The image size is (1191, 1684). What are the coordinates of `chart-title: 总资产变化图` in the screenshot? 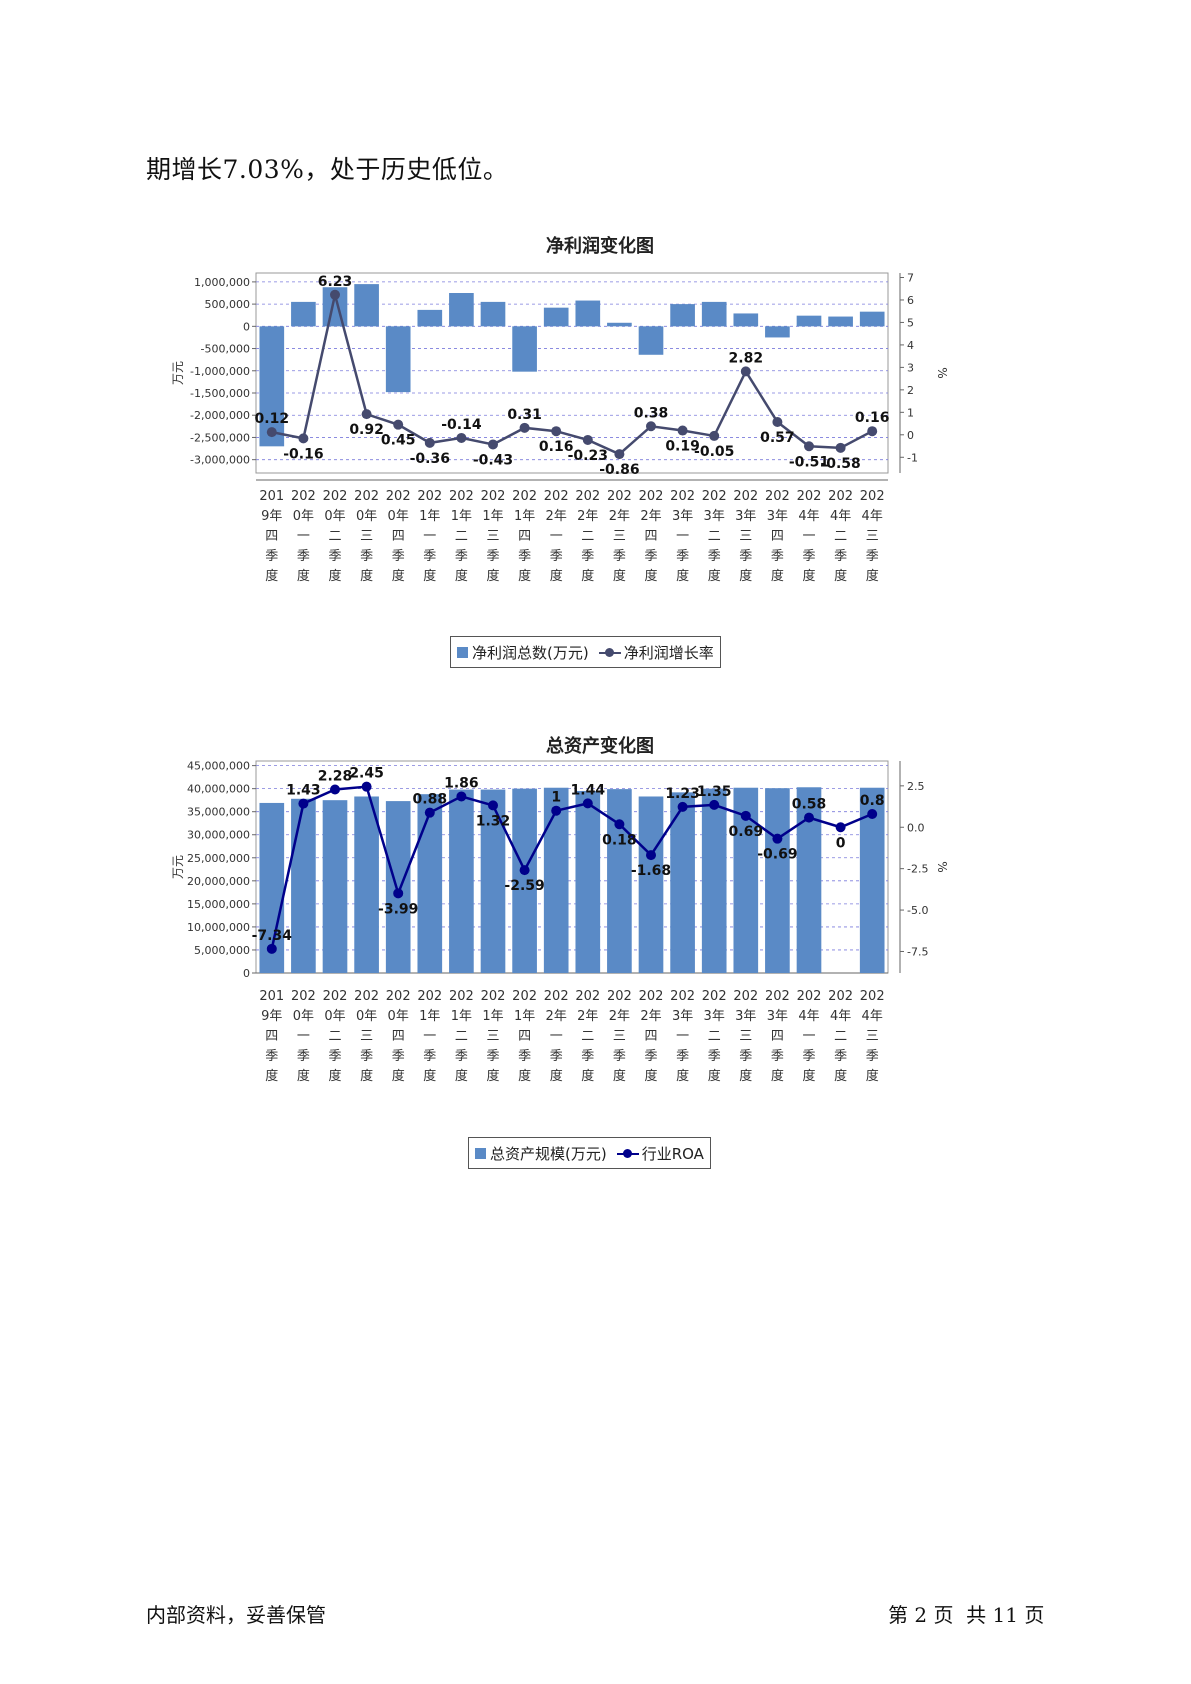 It's located at (600, 746).